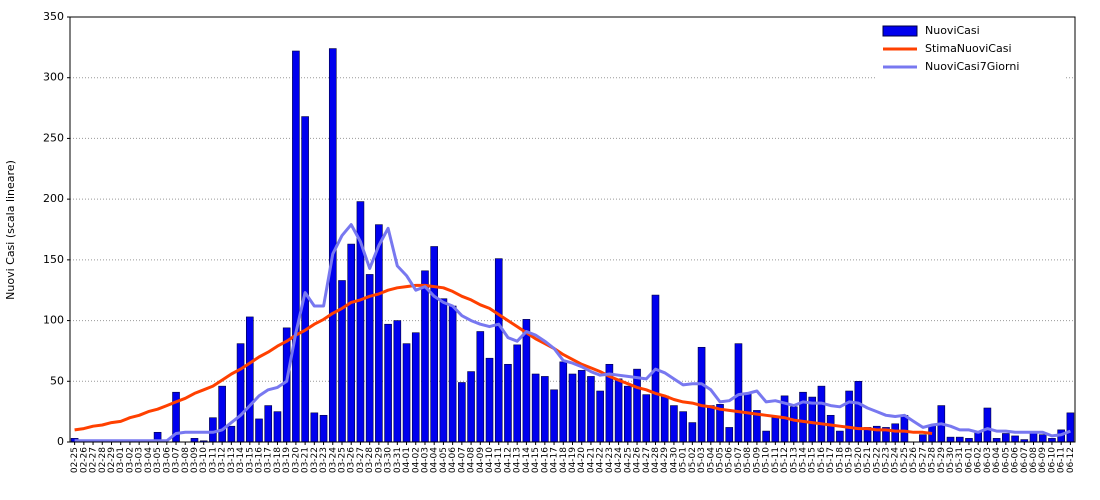  What do you see at coordinates (739, 460) in the screenshot?
I see `x-tick-label: 05-07` at bounding box center [739, 460].